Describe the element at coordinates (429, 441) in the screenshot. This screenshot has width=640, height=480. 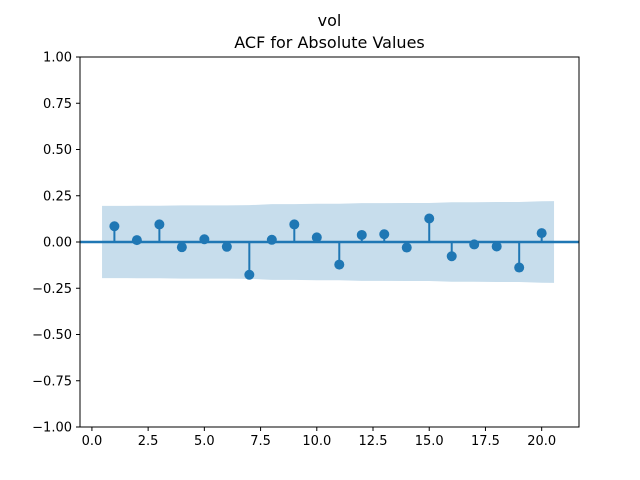
I see `x-tick-label: 15.0` at that location.